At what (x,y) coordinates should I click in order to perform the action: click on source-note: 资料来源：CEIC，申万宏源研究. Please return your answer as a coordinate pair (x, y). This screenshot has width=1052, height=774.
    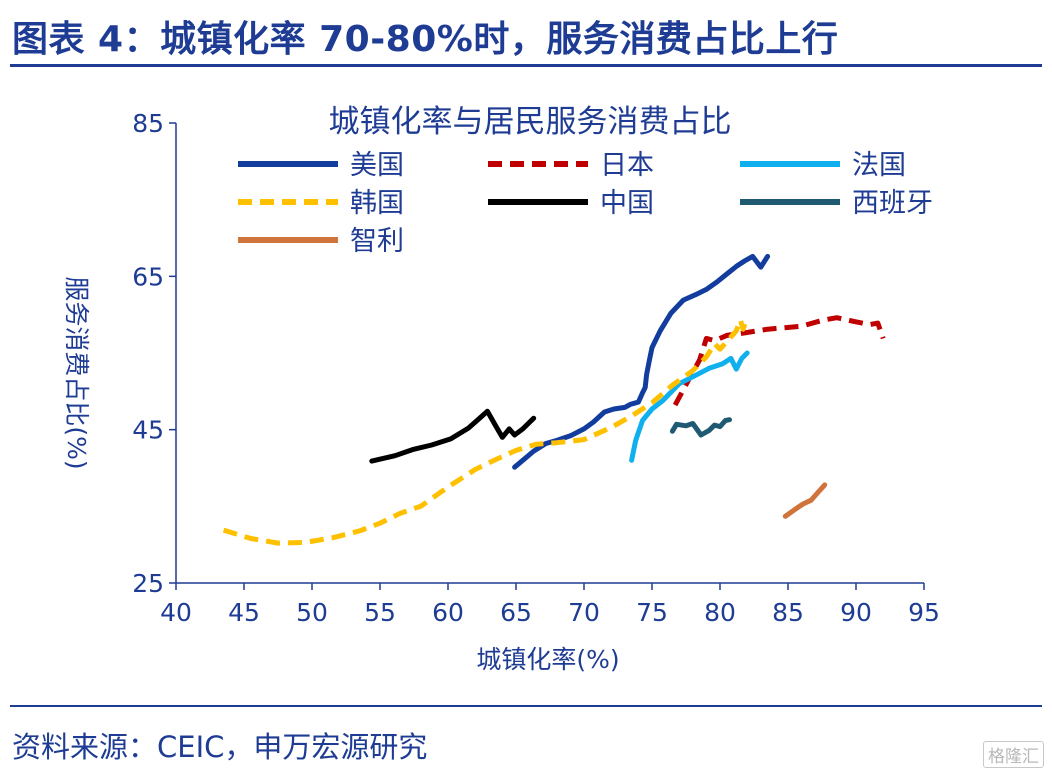
    Looking at the image, I should click on (220, 747).